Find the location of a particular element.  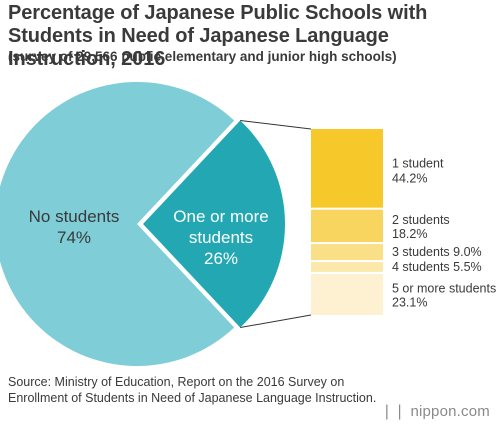

bar-label-4: 4 students 5.5% is located at coordinates (437, 267).